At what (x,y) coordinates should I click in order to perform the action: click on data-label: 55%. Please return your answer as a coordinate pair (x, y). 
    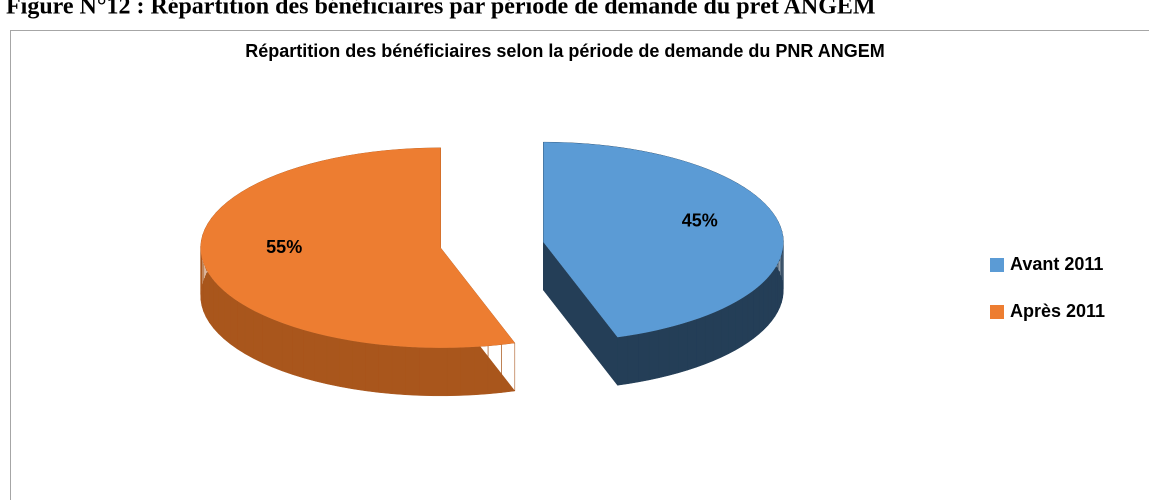
    Looking at the image, I should click on (284, 247).